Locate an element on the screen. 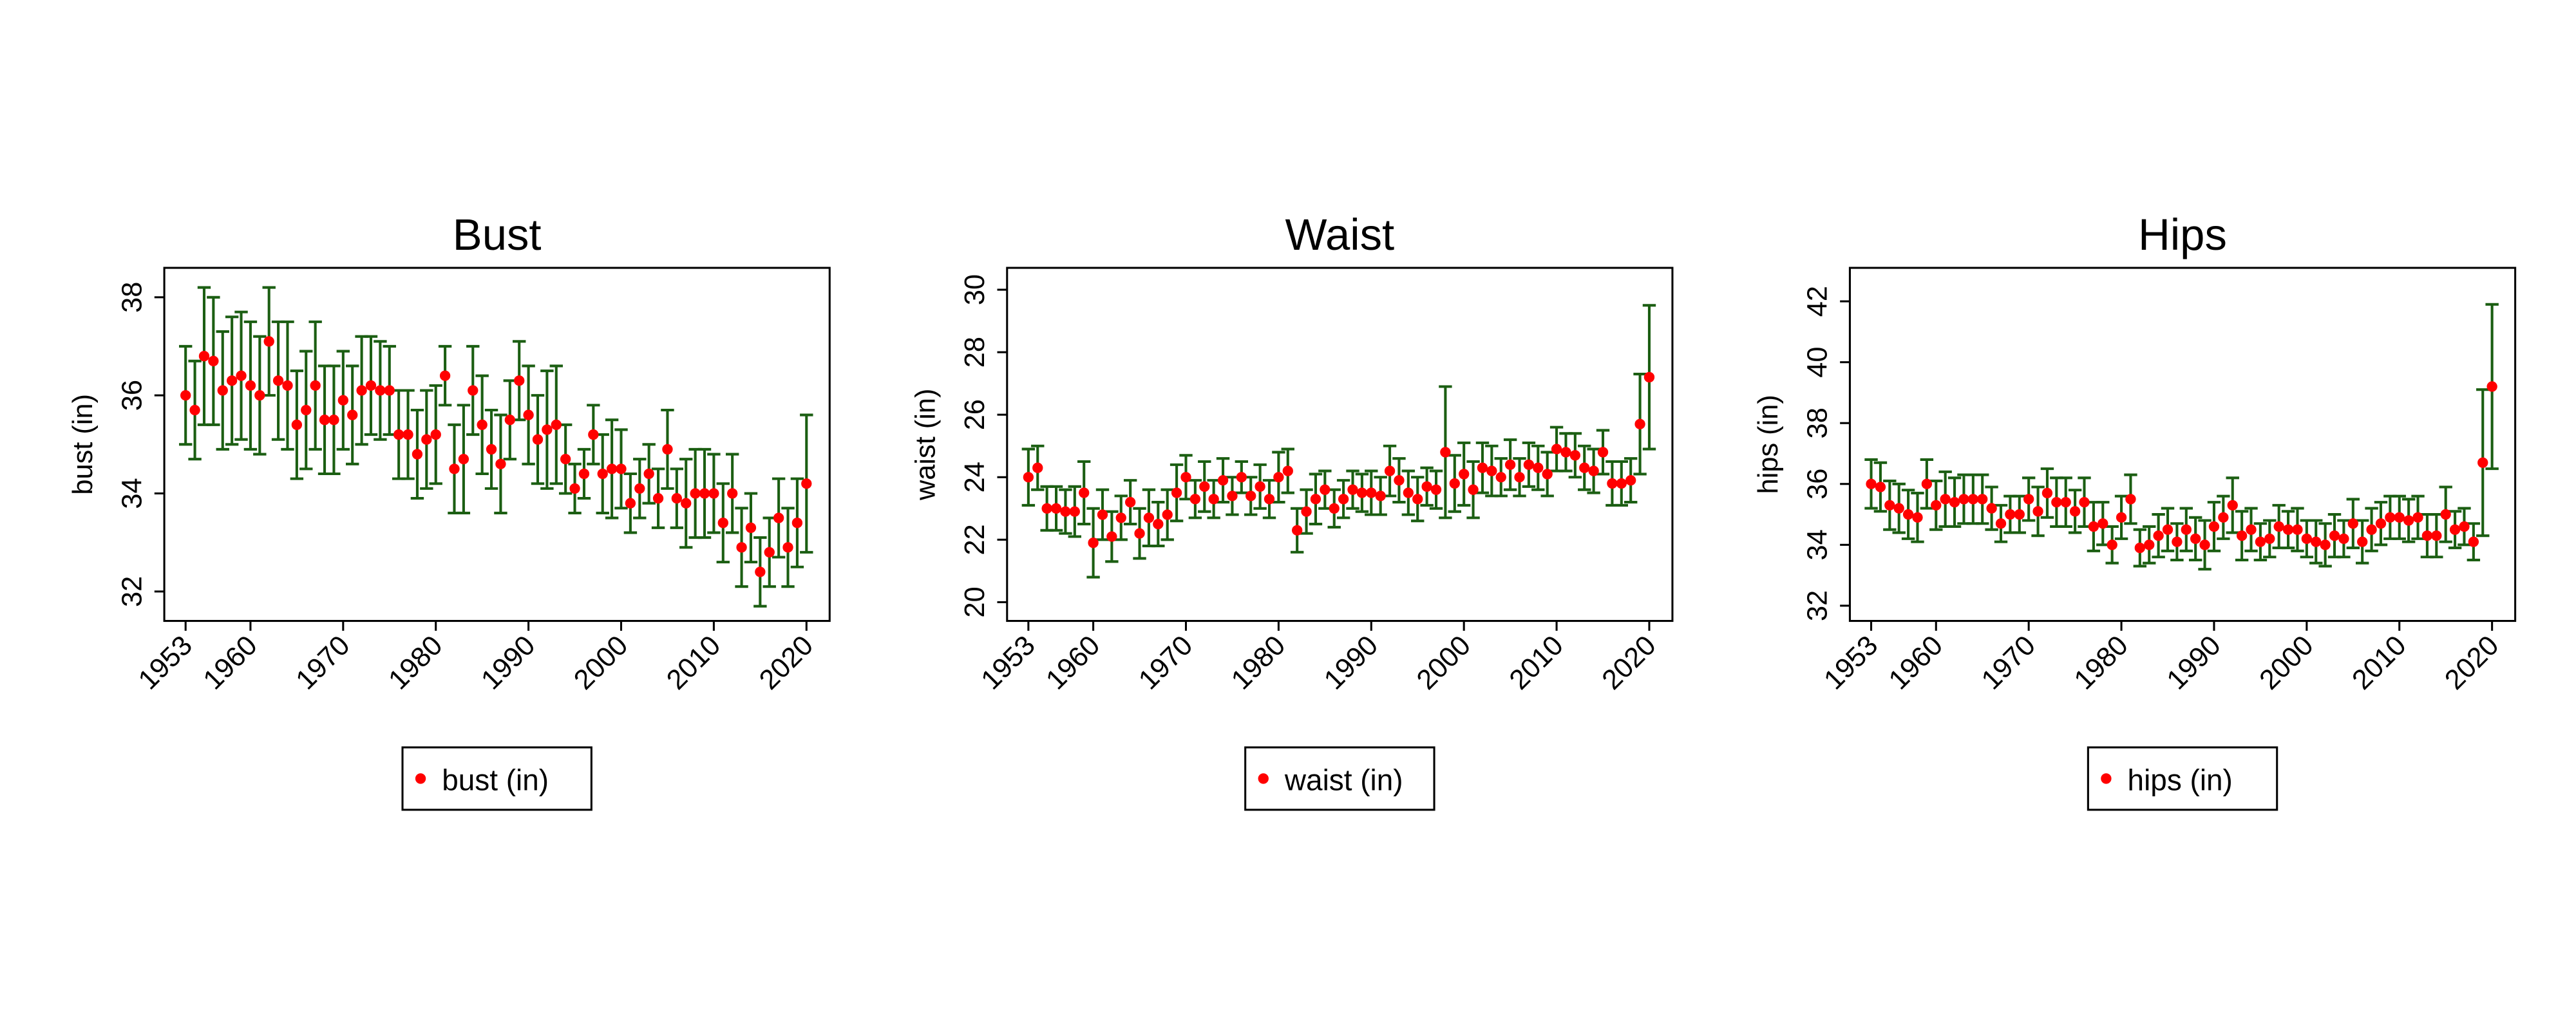 Image resolution: width=2576 pixels, height=1030 pixels. chart-title: Waist is located at coordinates (1340, 235).